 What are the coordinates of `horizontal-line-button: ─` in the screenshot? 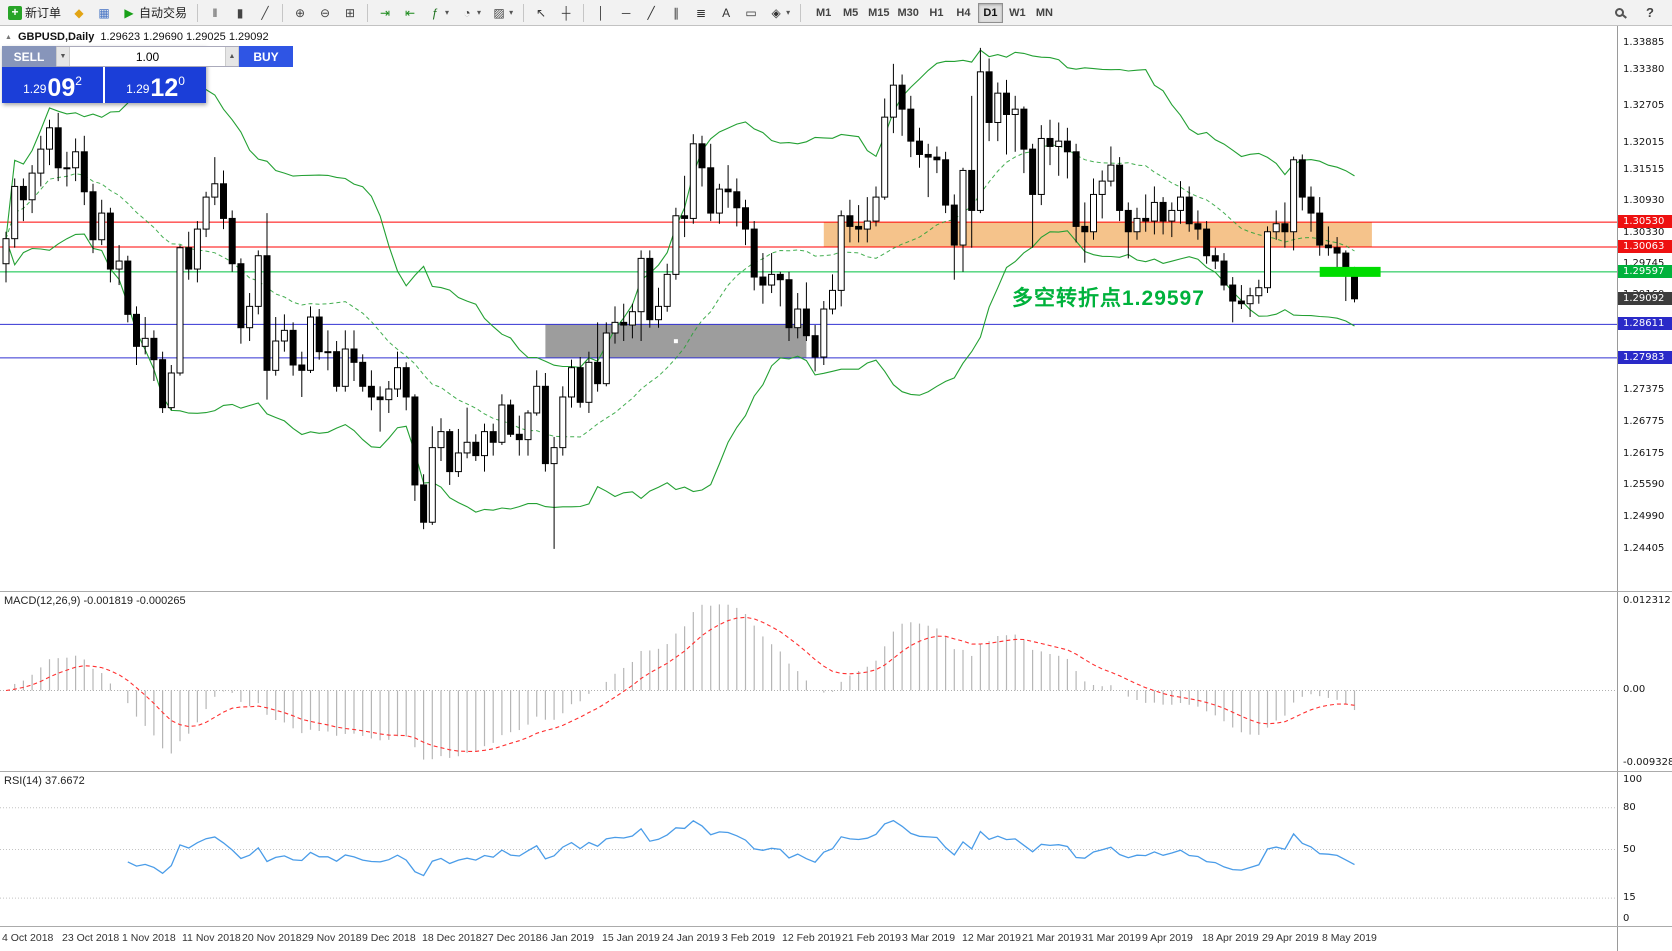 It's located at (626, 13).